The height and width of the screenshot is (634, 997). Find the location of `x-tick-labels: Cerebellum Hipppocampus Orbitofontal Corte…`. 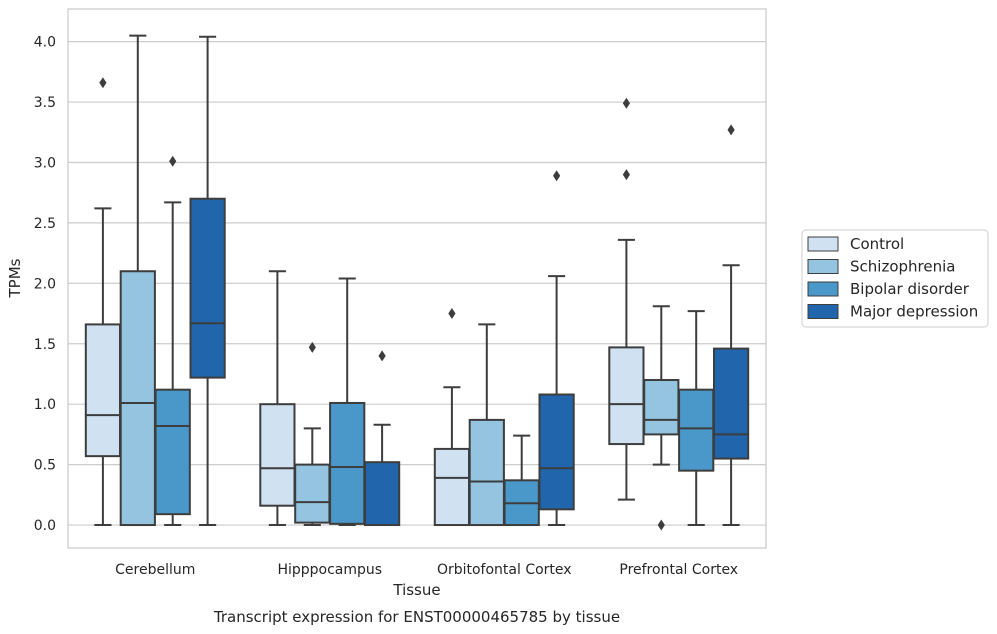

x-tick-labels: Cerebellum Hipppocampus Orbitofontal Corte… is located at coordinates (426, 570).